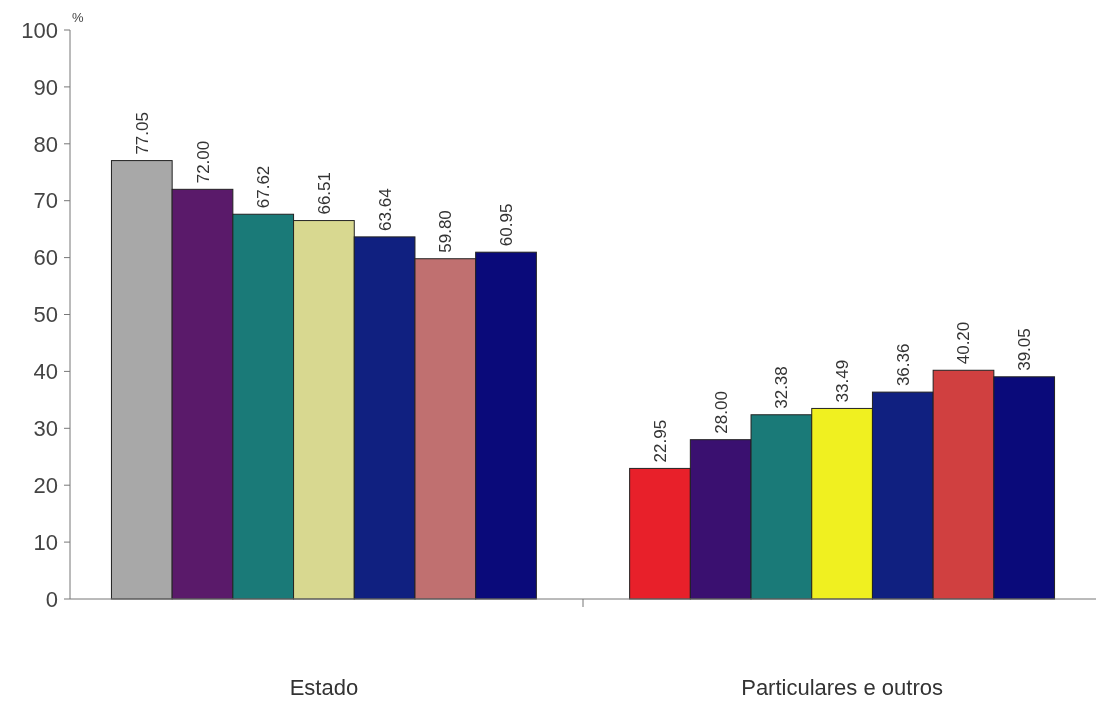 Image resolution: width=1111 pixels, height=709 pixels. Describe the element at coordinates (324, 687) in the screenshot. I see `x-tick-label: Estado` at that location.